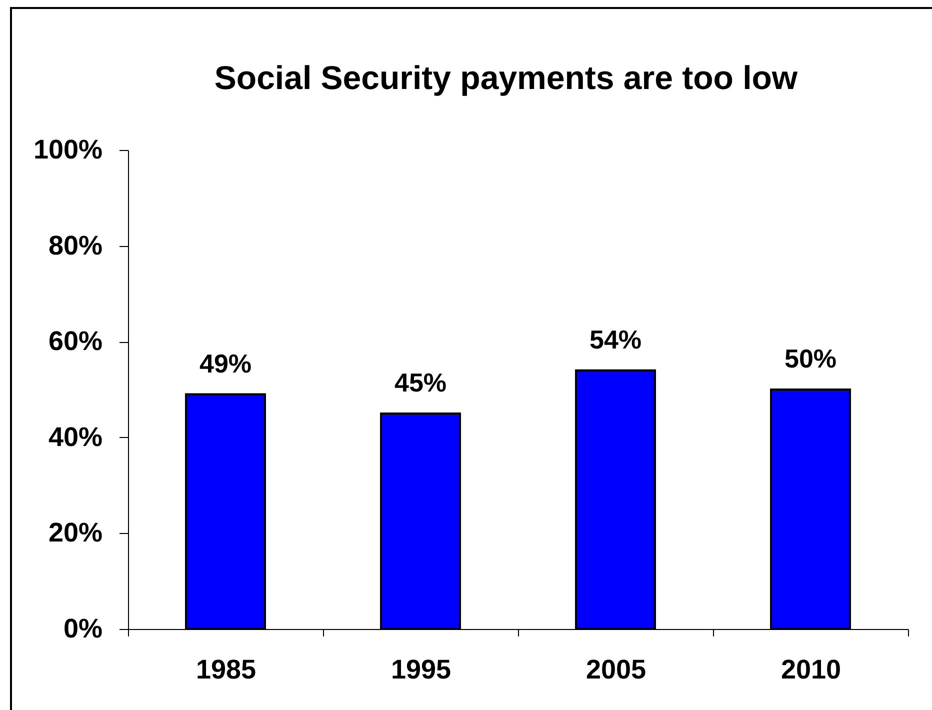 This screenshot has height=710, width=932. Describe the element at coordinates (82, 629) in the screenshot. I see `y-tick-label: 0%` at that location.